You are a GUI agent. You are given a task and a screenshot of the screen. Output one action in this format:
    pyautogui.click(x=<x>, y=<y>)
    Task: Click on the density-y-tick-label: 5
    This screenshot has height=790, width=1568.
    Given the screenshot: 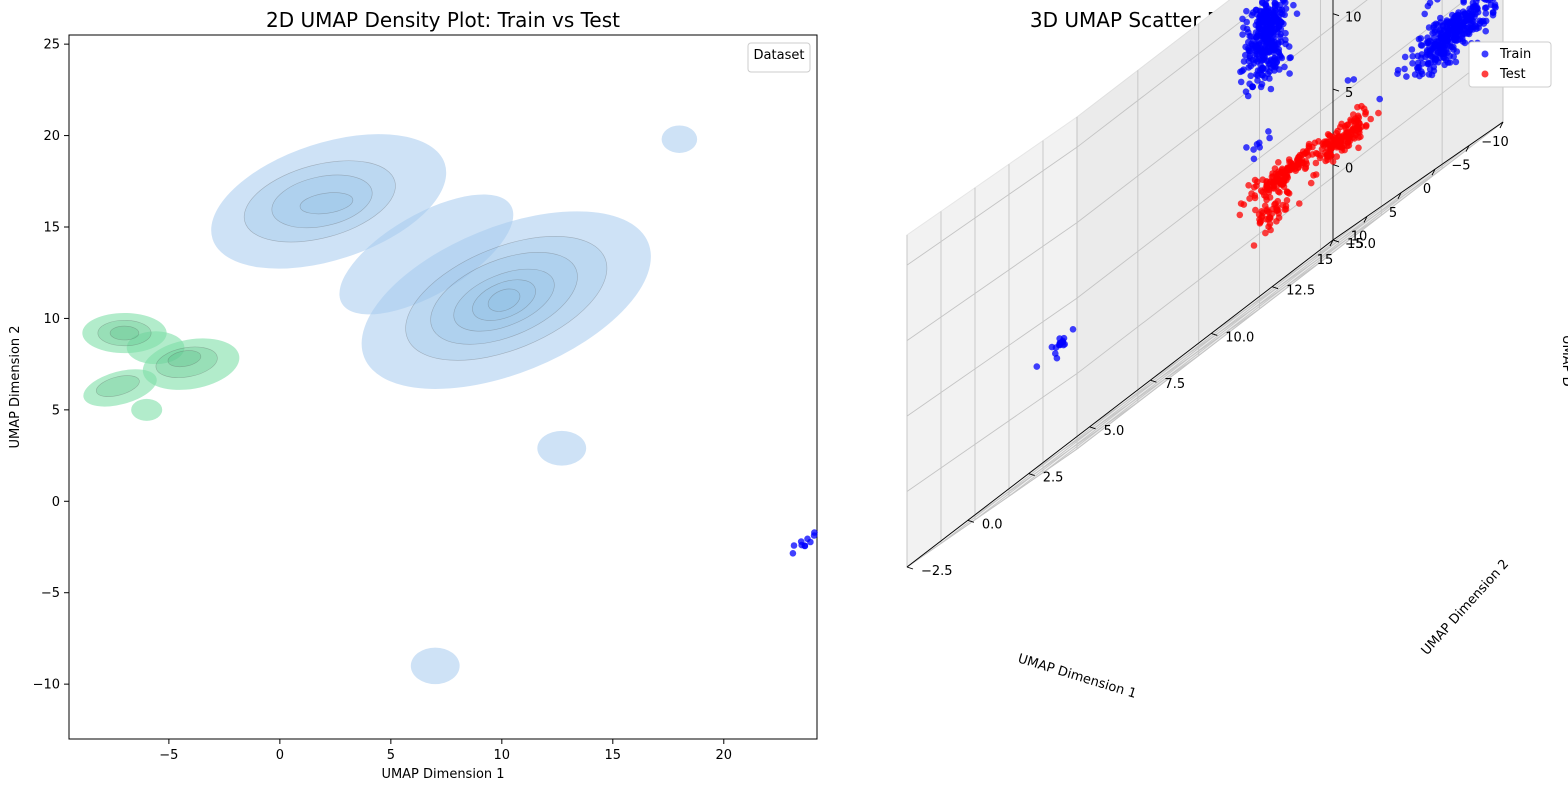 What is the action you would take?
    pyautogui.click(x=56, y=410)
    